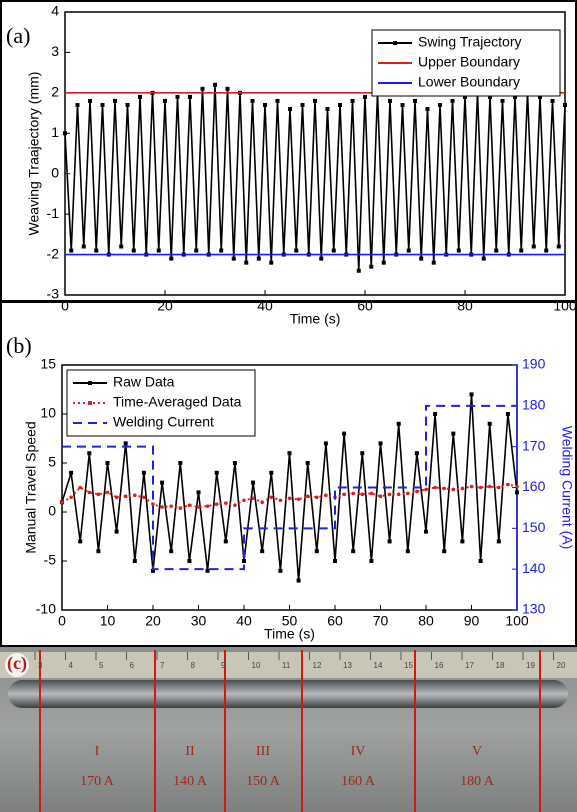 This screenshot has width=577, height=812. What do you see at coordinates (62, 621) in the screenshot?
I see `x-tick-label: 0` at bounding box center [62, 621].